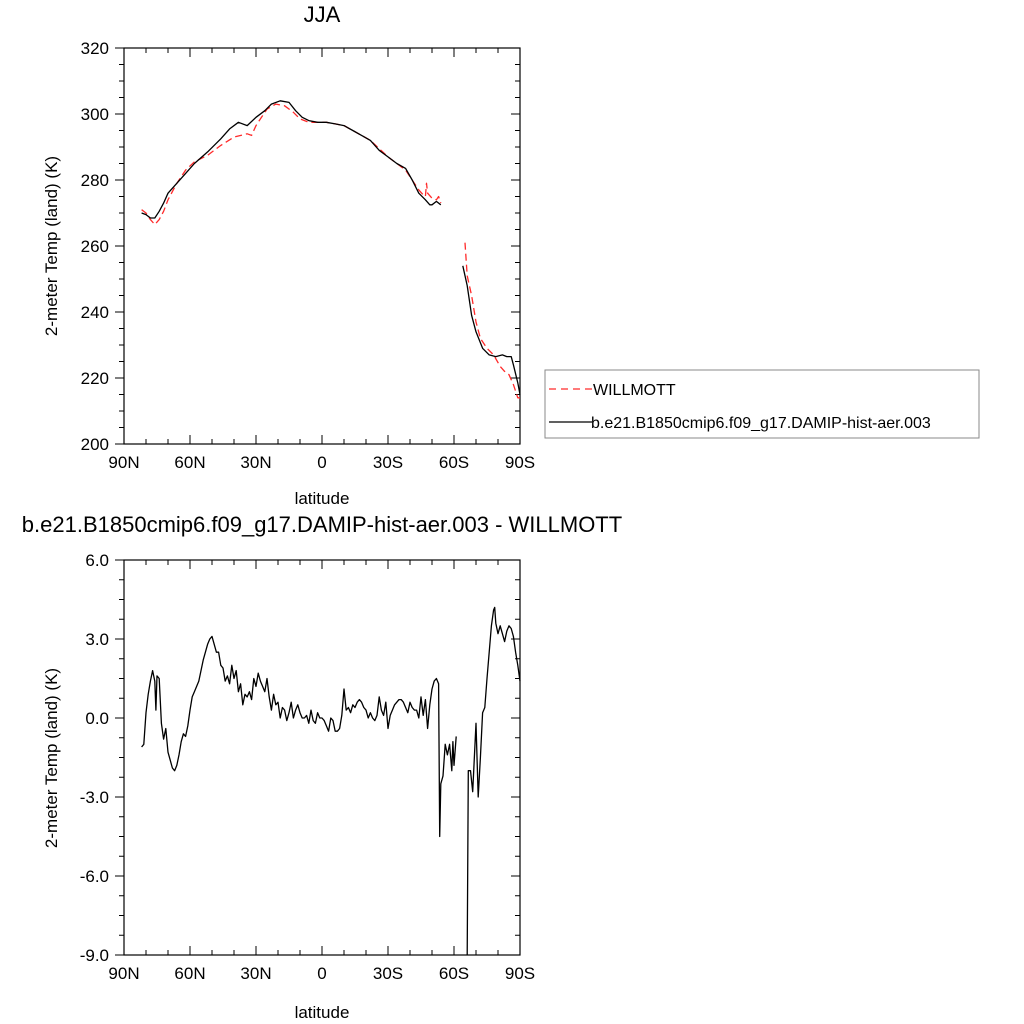 The width and height of the screenshot is (1024, 1024). Describe the element at coordinates (51, 758) in the screenshot. I see `bottom-y-axis-label: 2-meter Temp (land) (K)` at that location.